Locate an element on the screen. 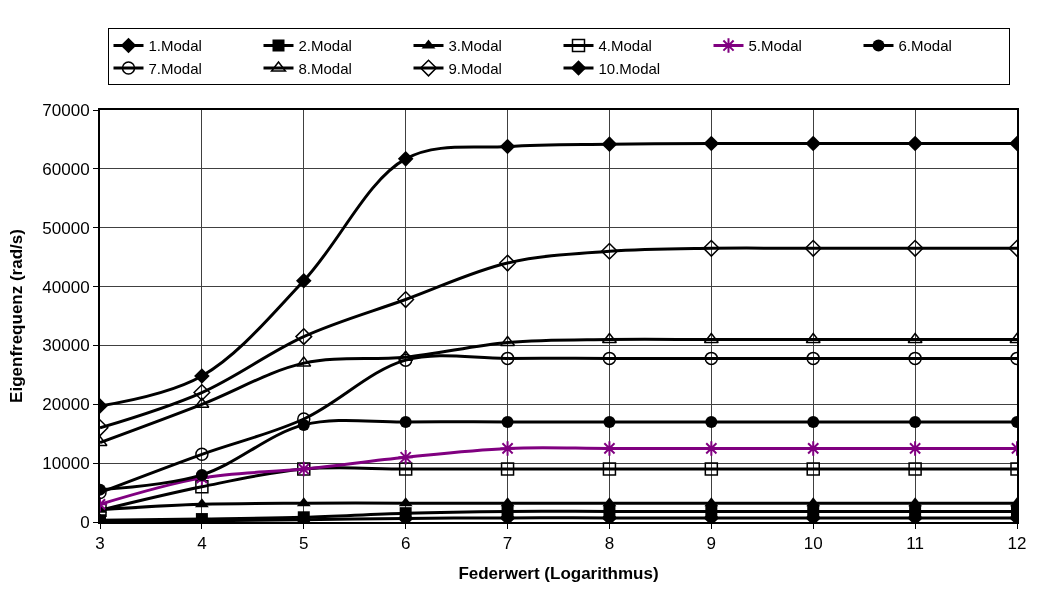 Image resolution: width=1047 pixels, height=592 pixels. y-tick-label: 0 is located at coordinates (85, 522).